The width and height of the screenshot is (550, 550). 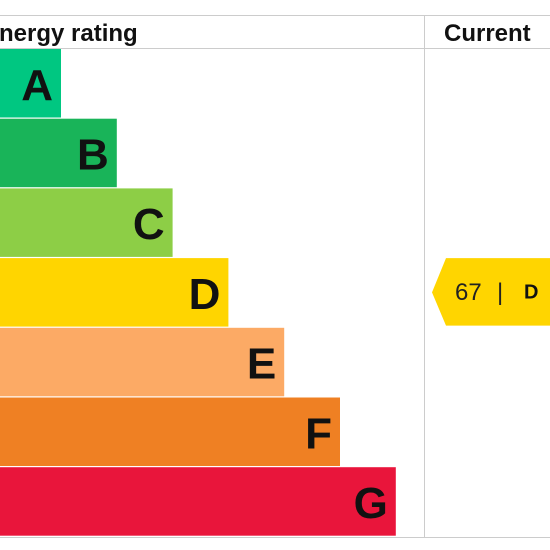 I want to click on current-score: 67, so click(x=468, y=292).